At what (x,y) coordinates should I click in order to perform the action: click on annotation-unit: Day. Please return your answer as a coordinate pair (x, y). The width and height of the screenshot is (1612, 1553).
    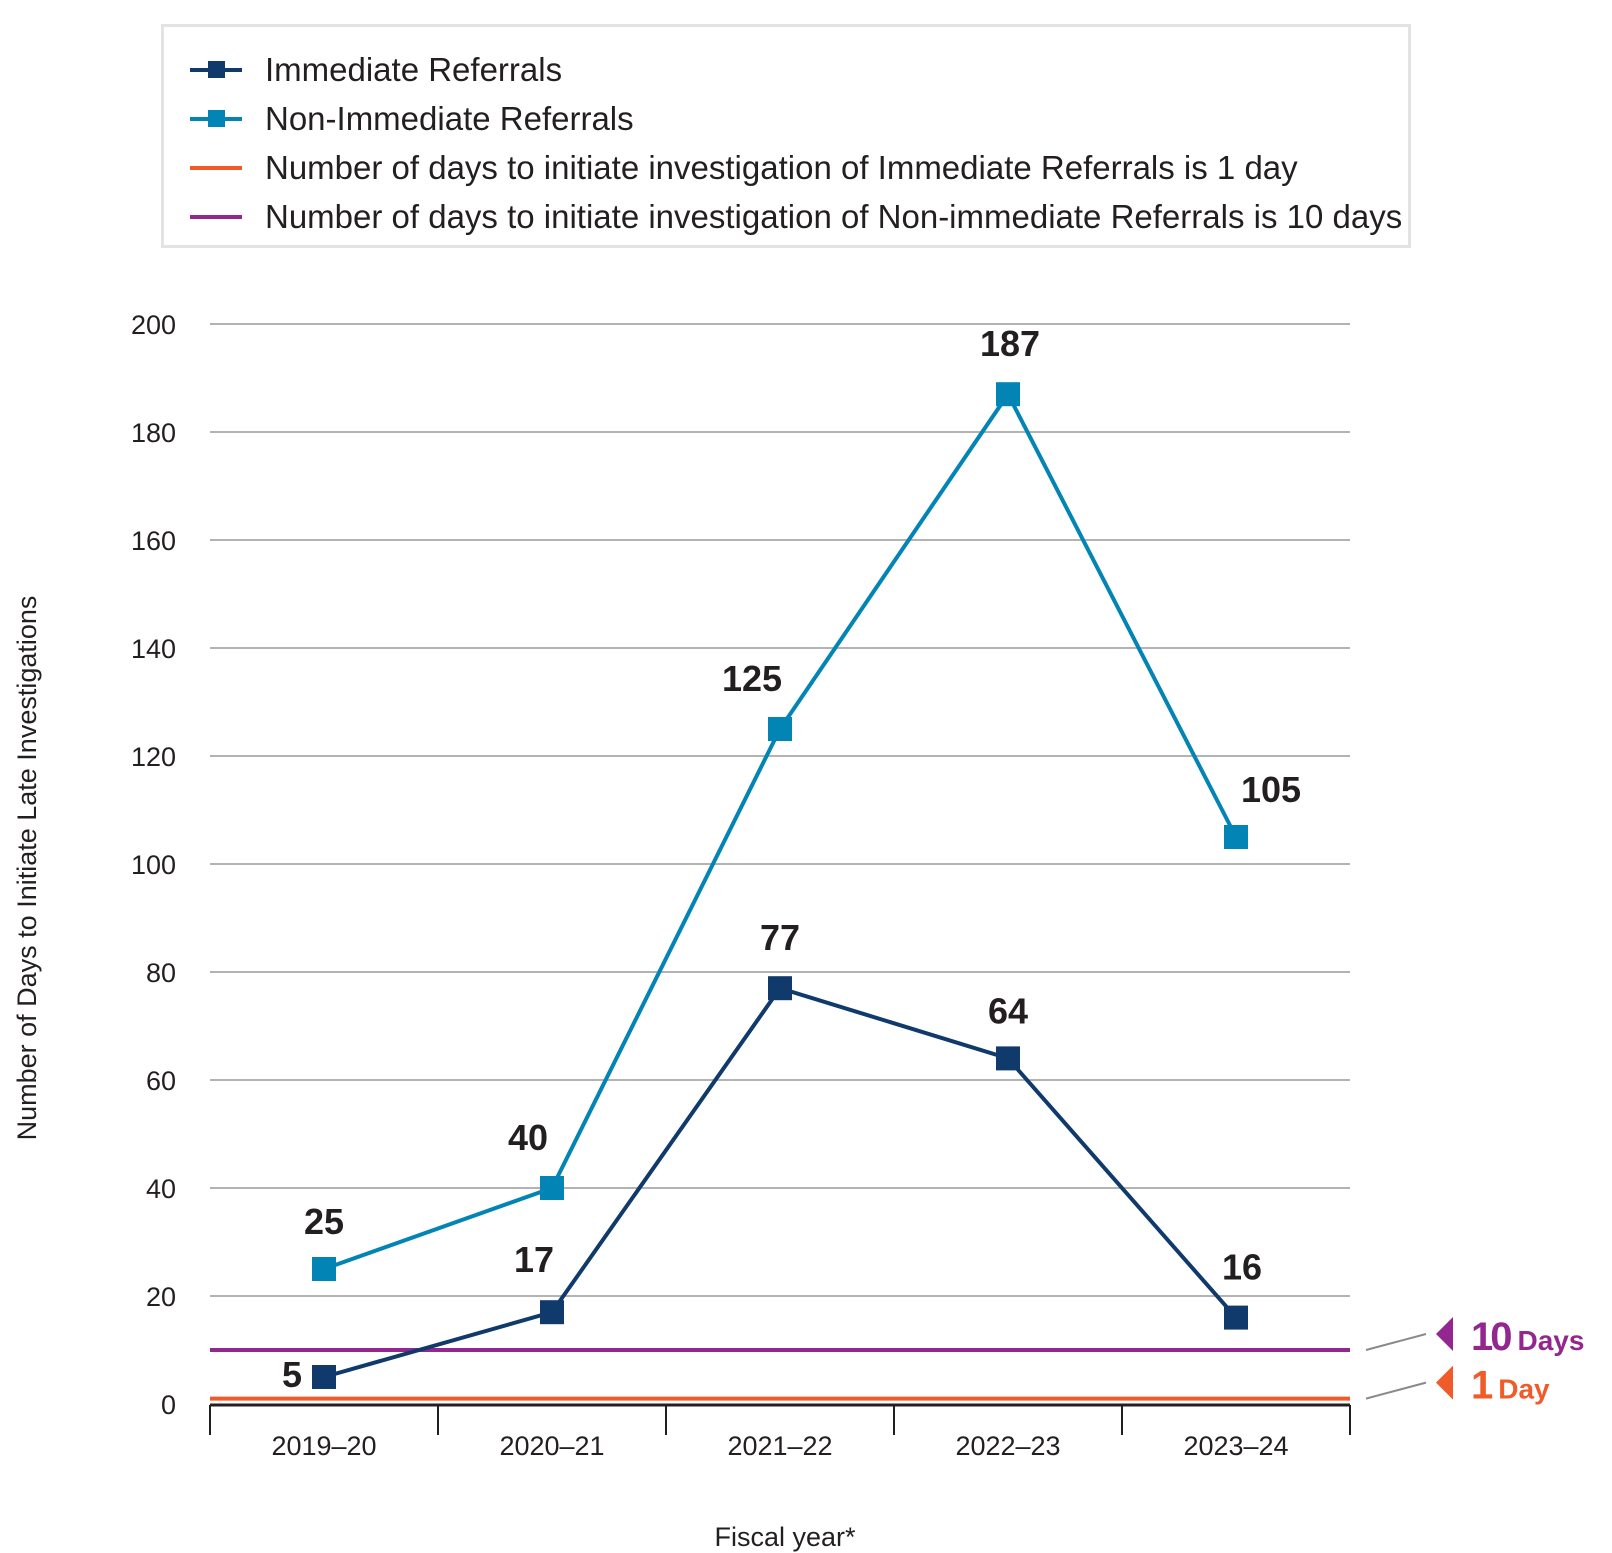
    Looking at the image, I should click on (1524, 1389).